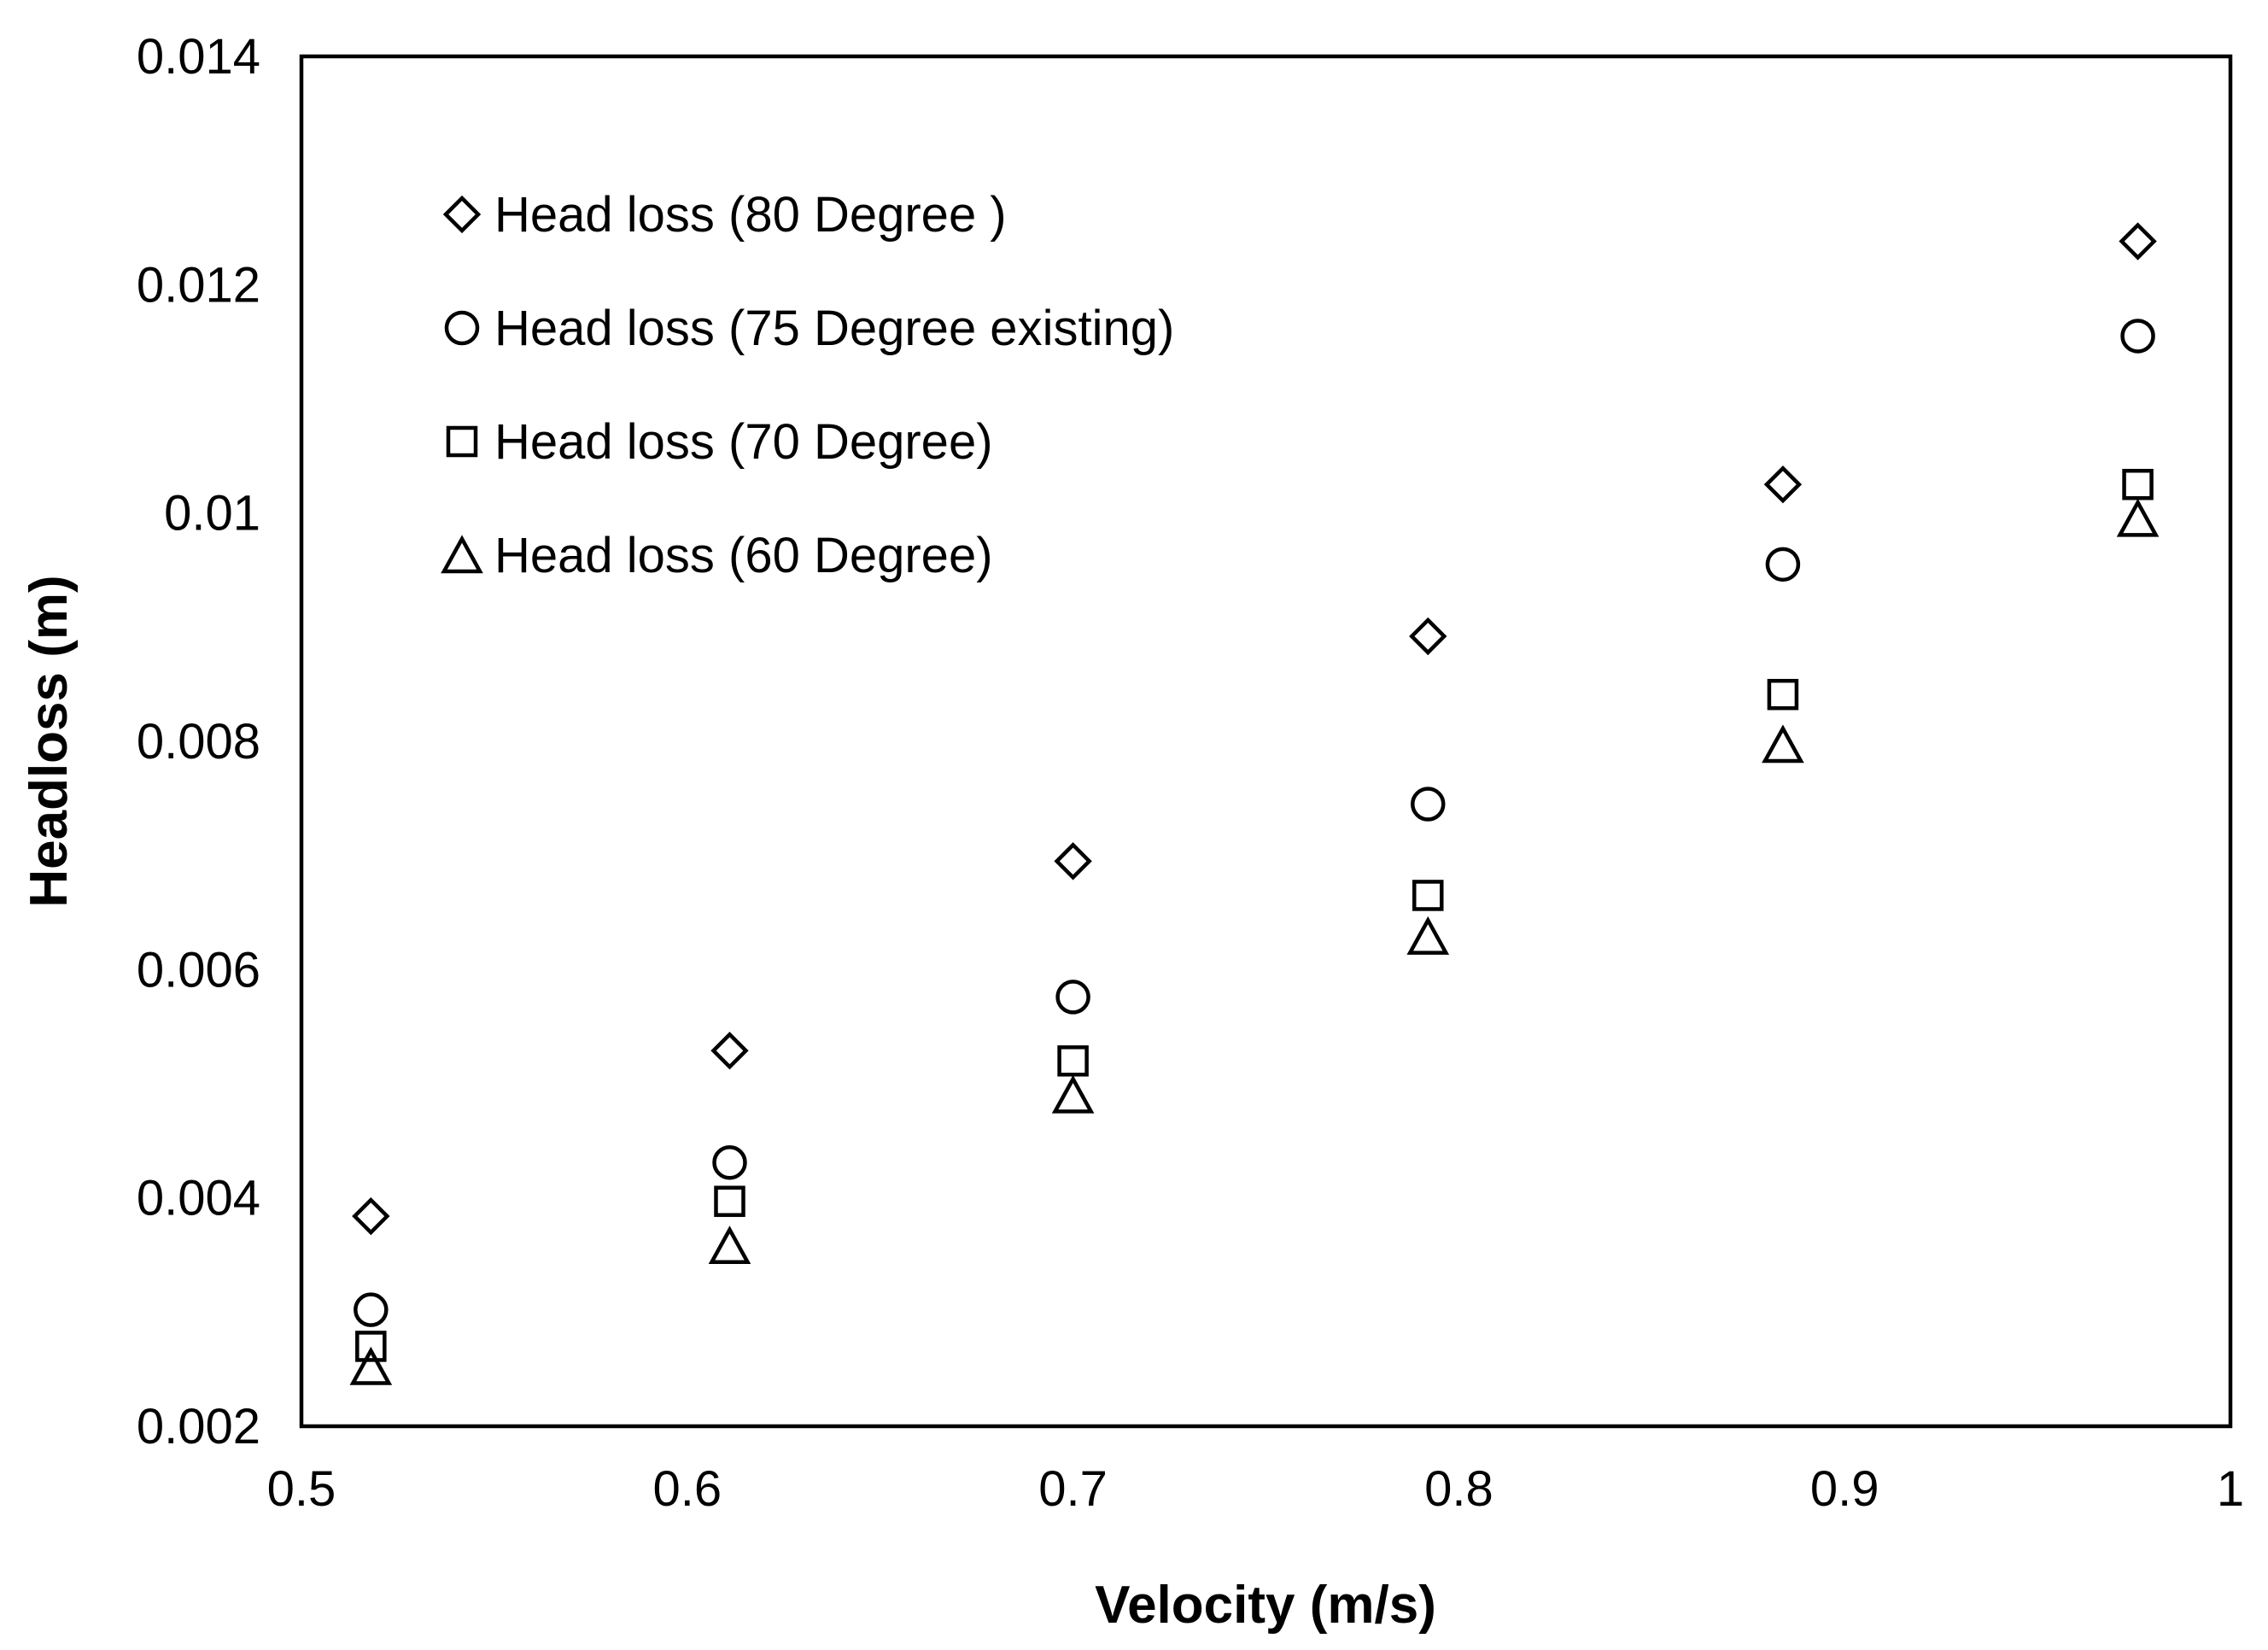  I want to click on x-tick-label: 0.9, so click(1844, 1489).